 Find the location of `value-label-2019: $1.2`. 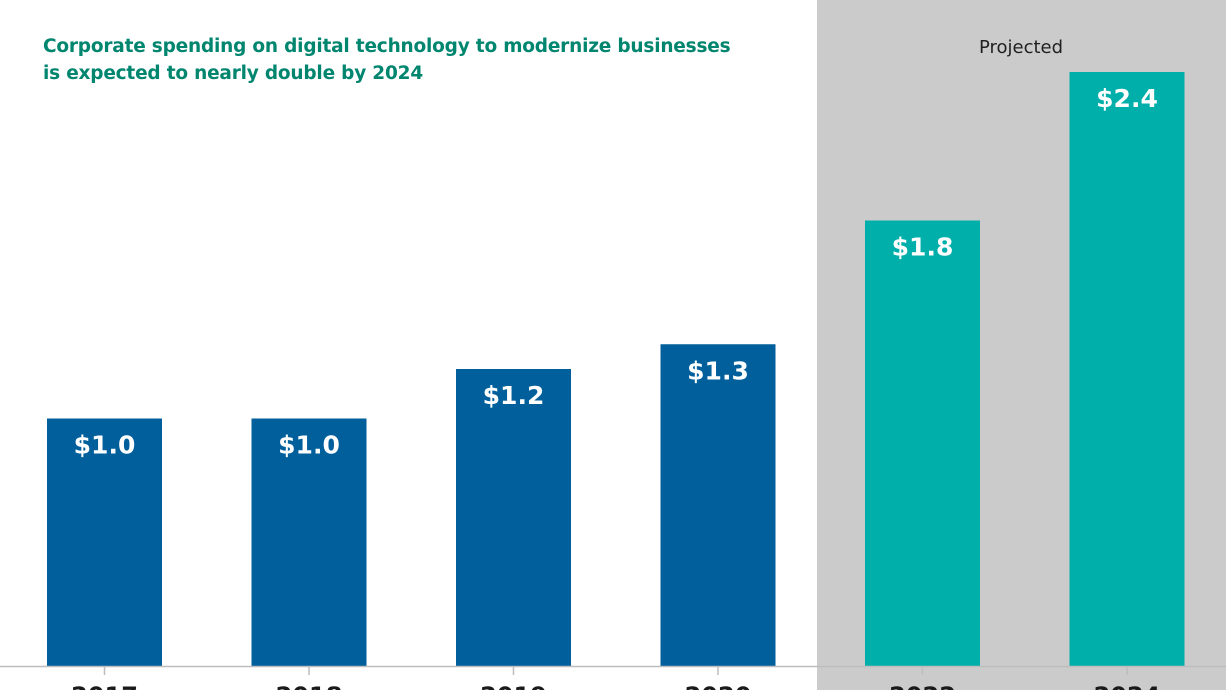

value-label-2019: $1.2 is located at coordinates (514, 395).